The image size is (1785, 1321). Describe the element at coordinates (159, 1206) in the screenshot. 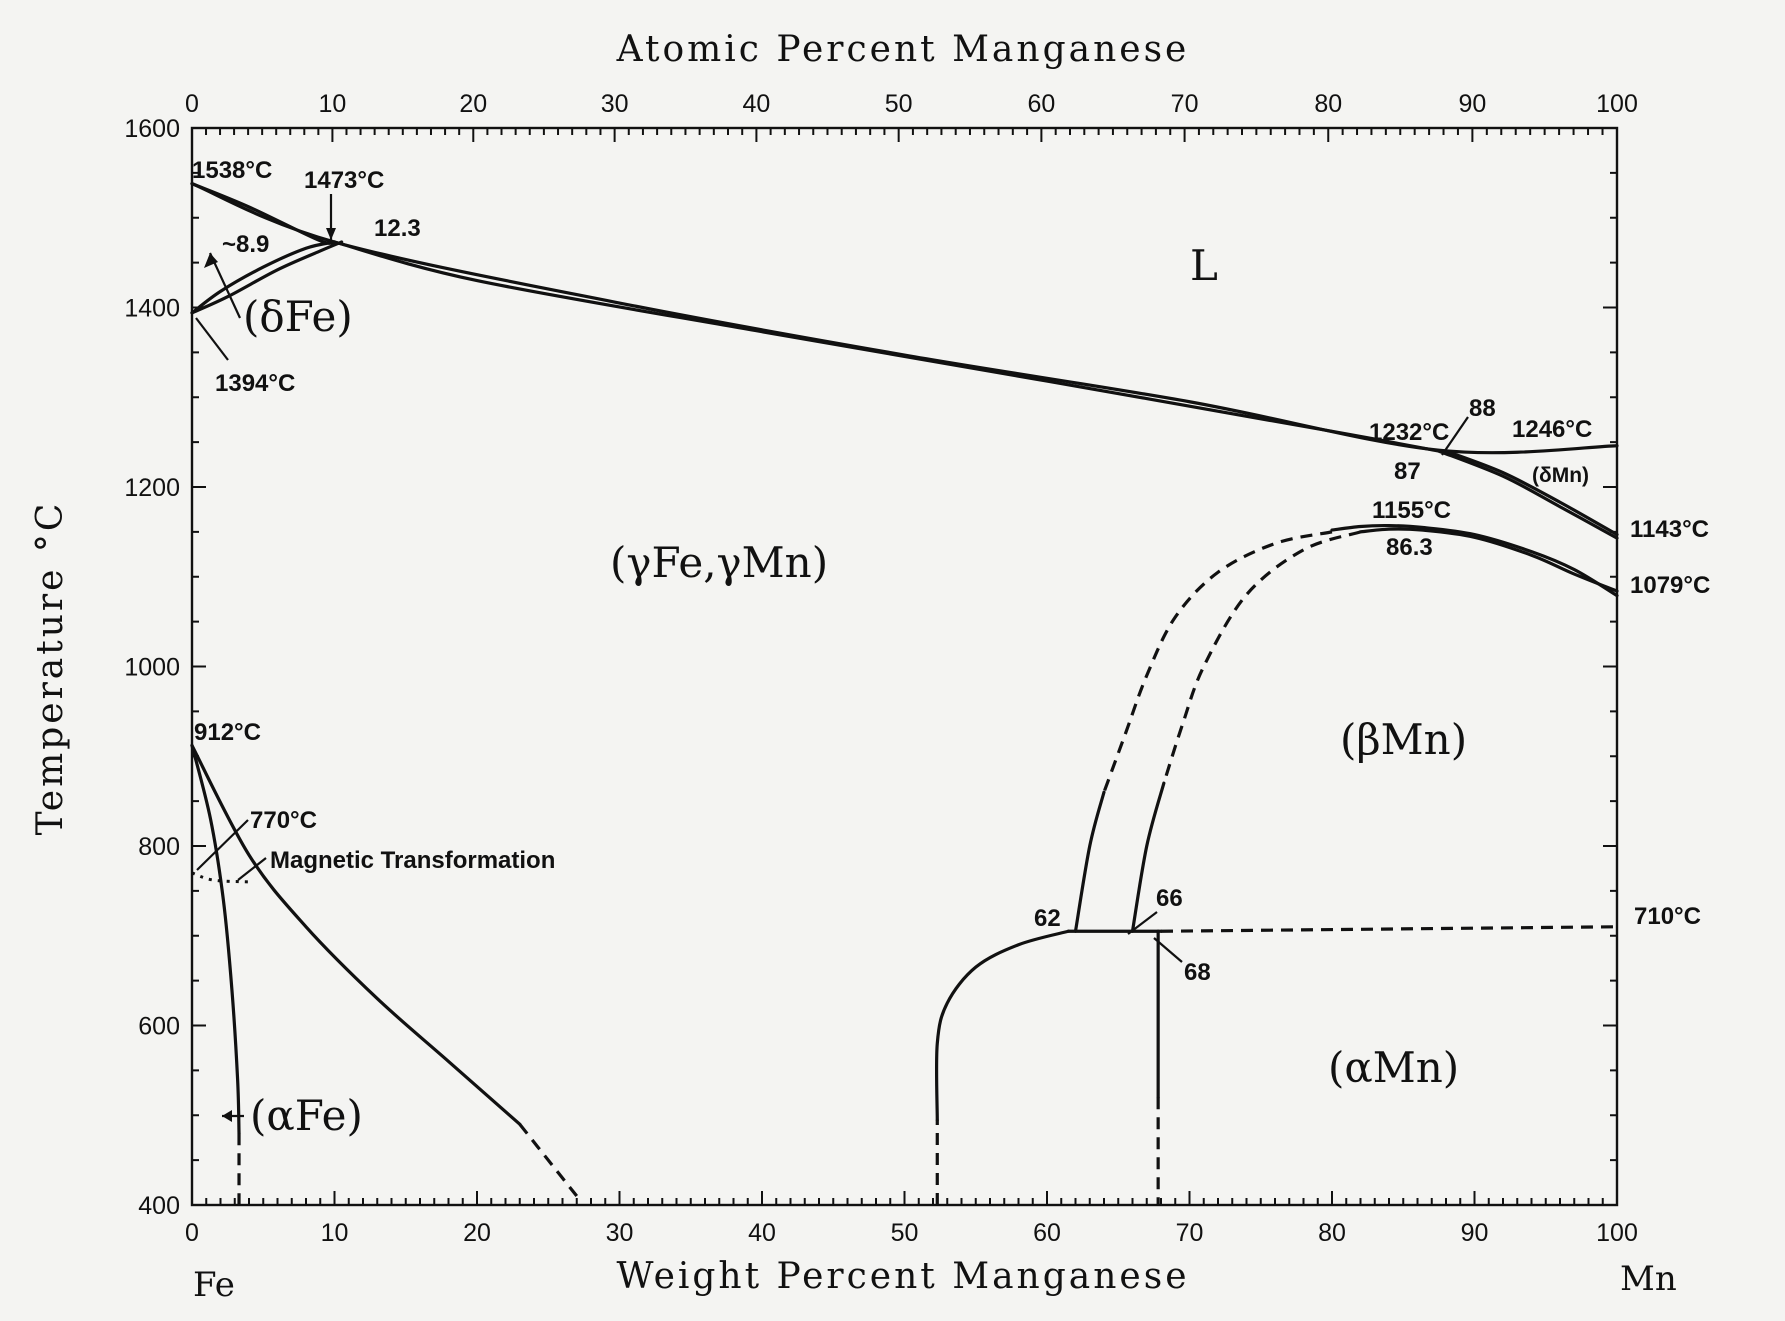

I see `y-tick-label: 400` at that location.